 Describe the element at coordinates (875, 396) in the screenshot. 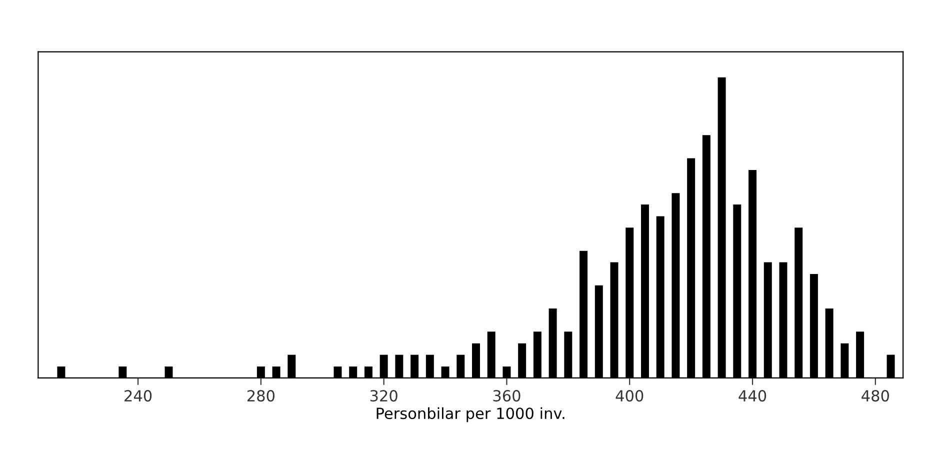

I see `x-tick-label: 480` at that location.